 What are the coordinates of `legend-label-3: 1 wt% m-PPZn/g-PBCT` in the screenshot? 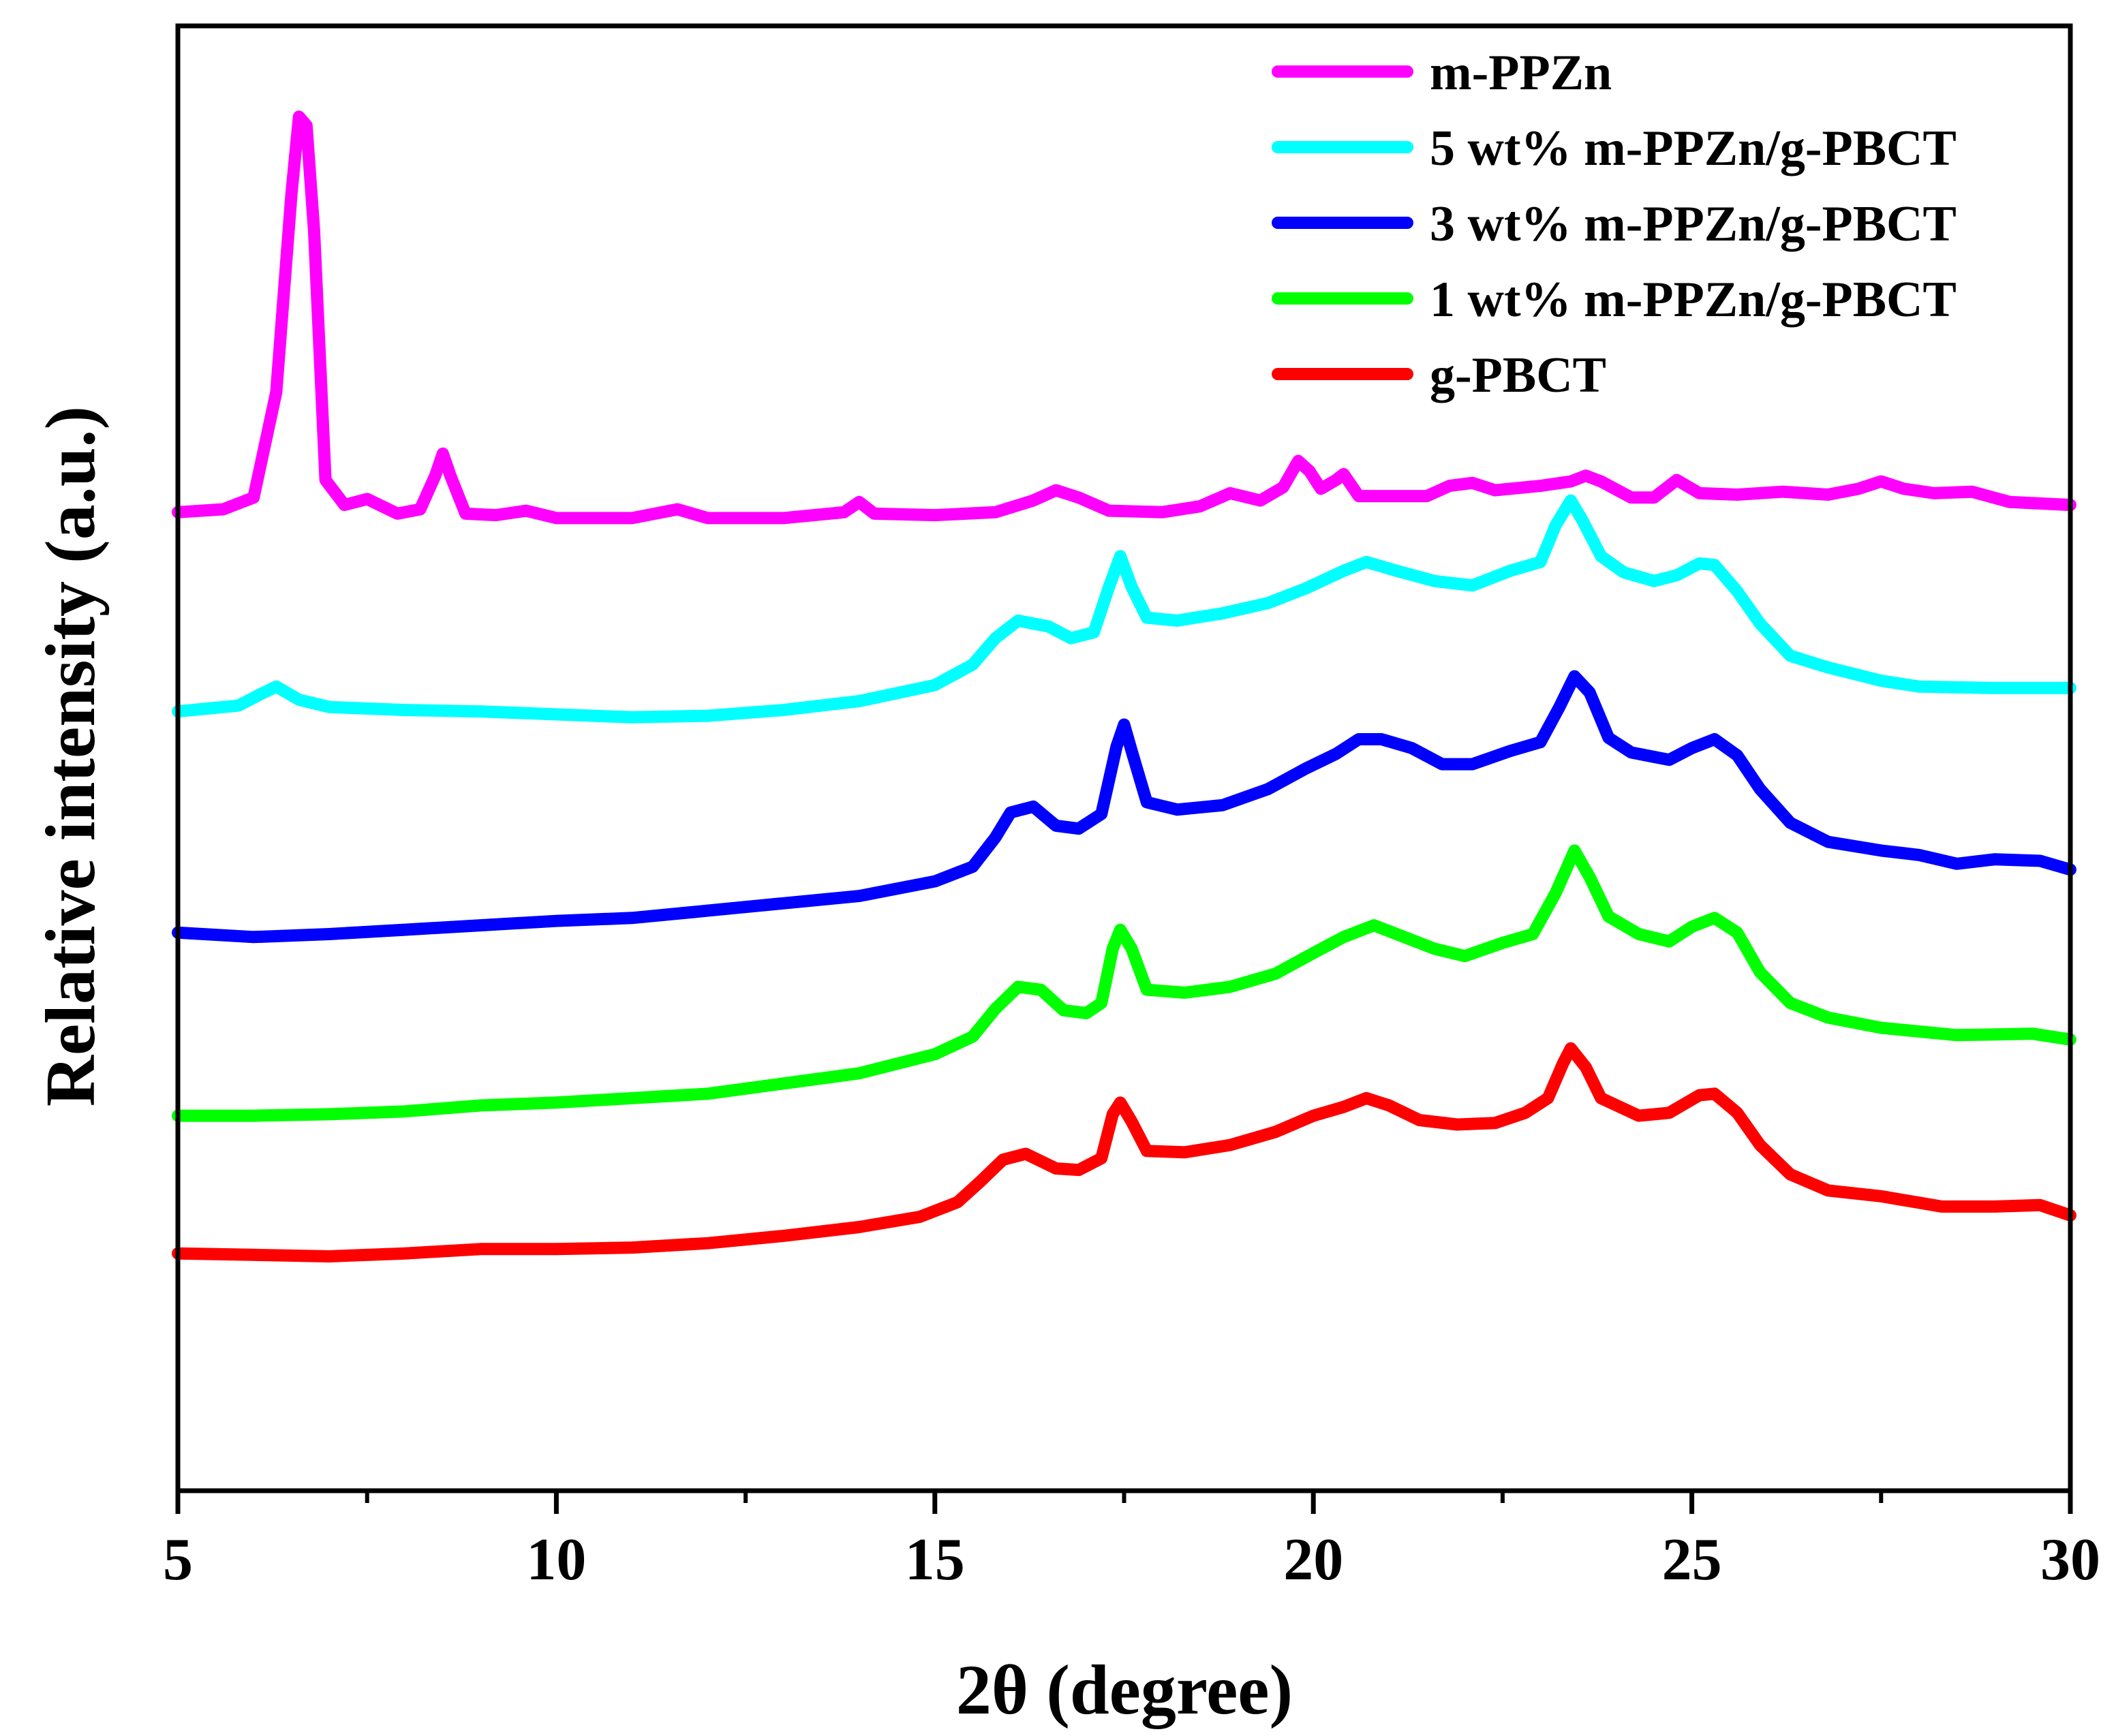 It's located at (1693, 300).